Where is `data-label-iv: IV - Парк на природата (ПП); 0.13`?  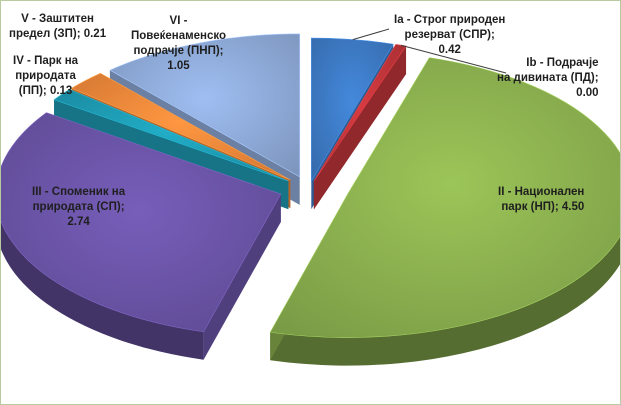 data-label-iv: IV - Парк на природата (ПП); 0.13 is located at coordinates (46, 76).